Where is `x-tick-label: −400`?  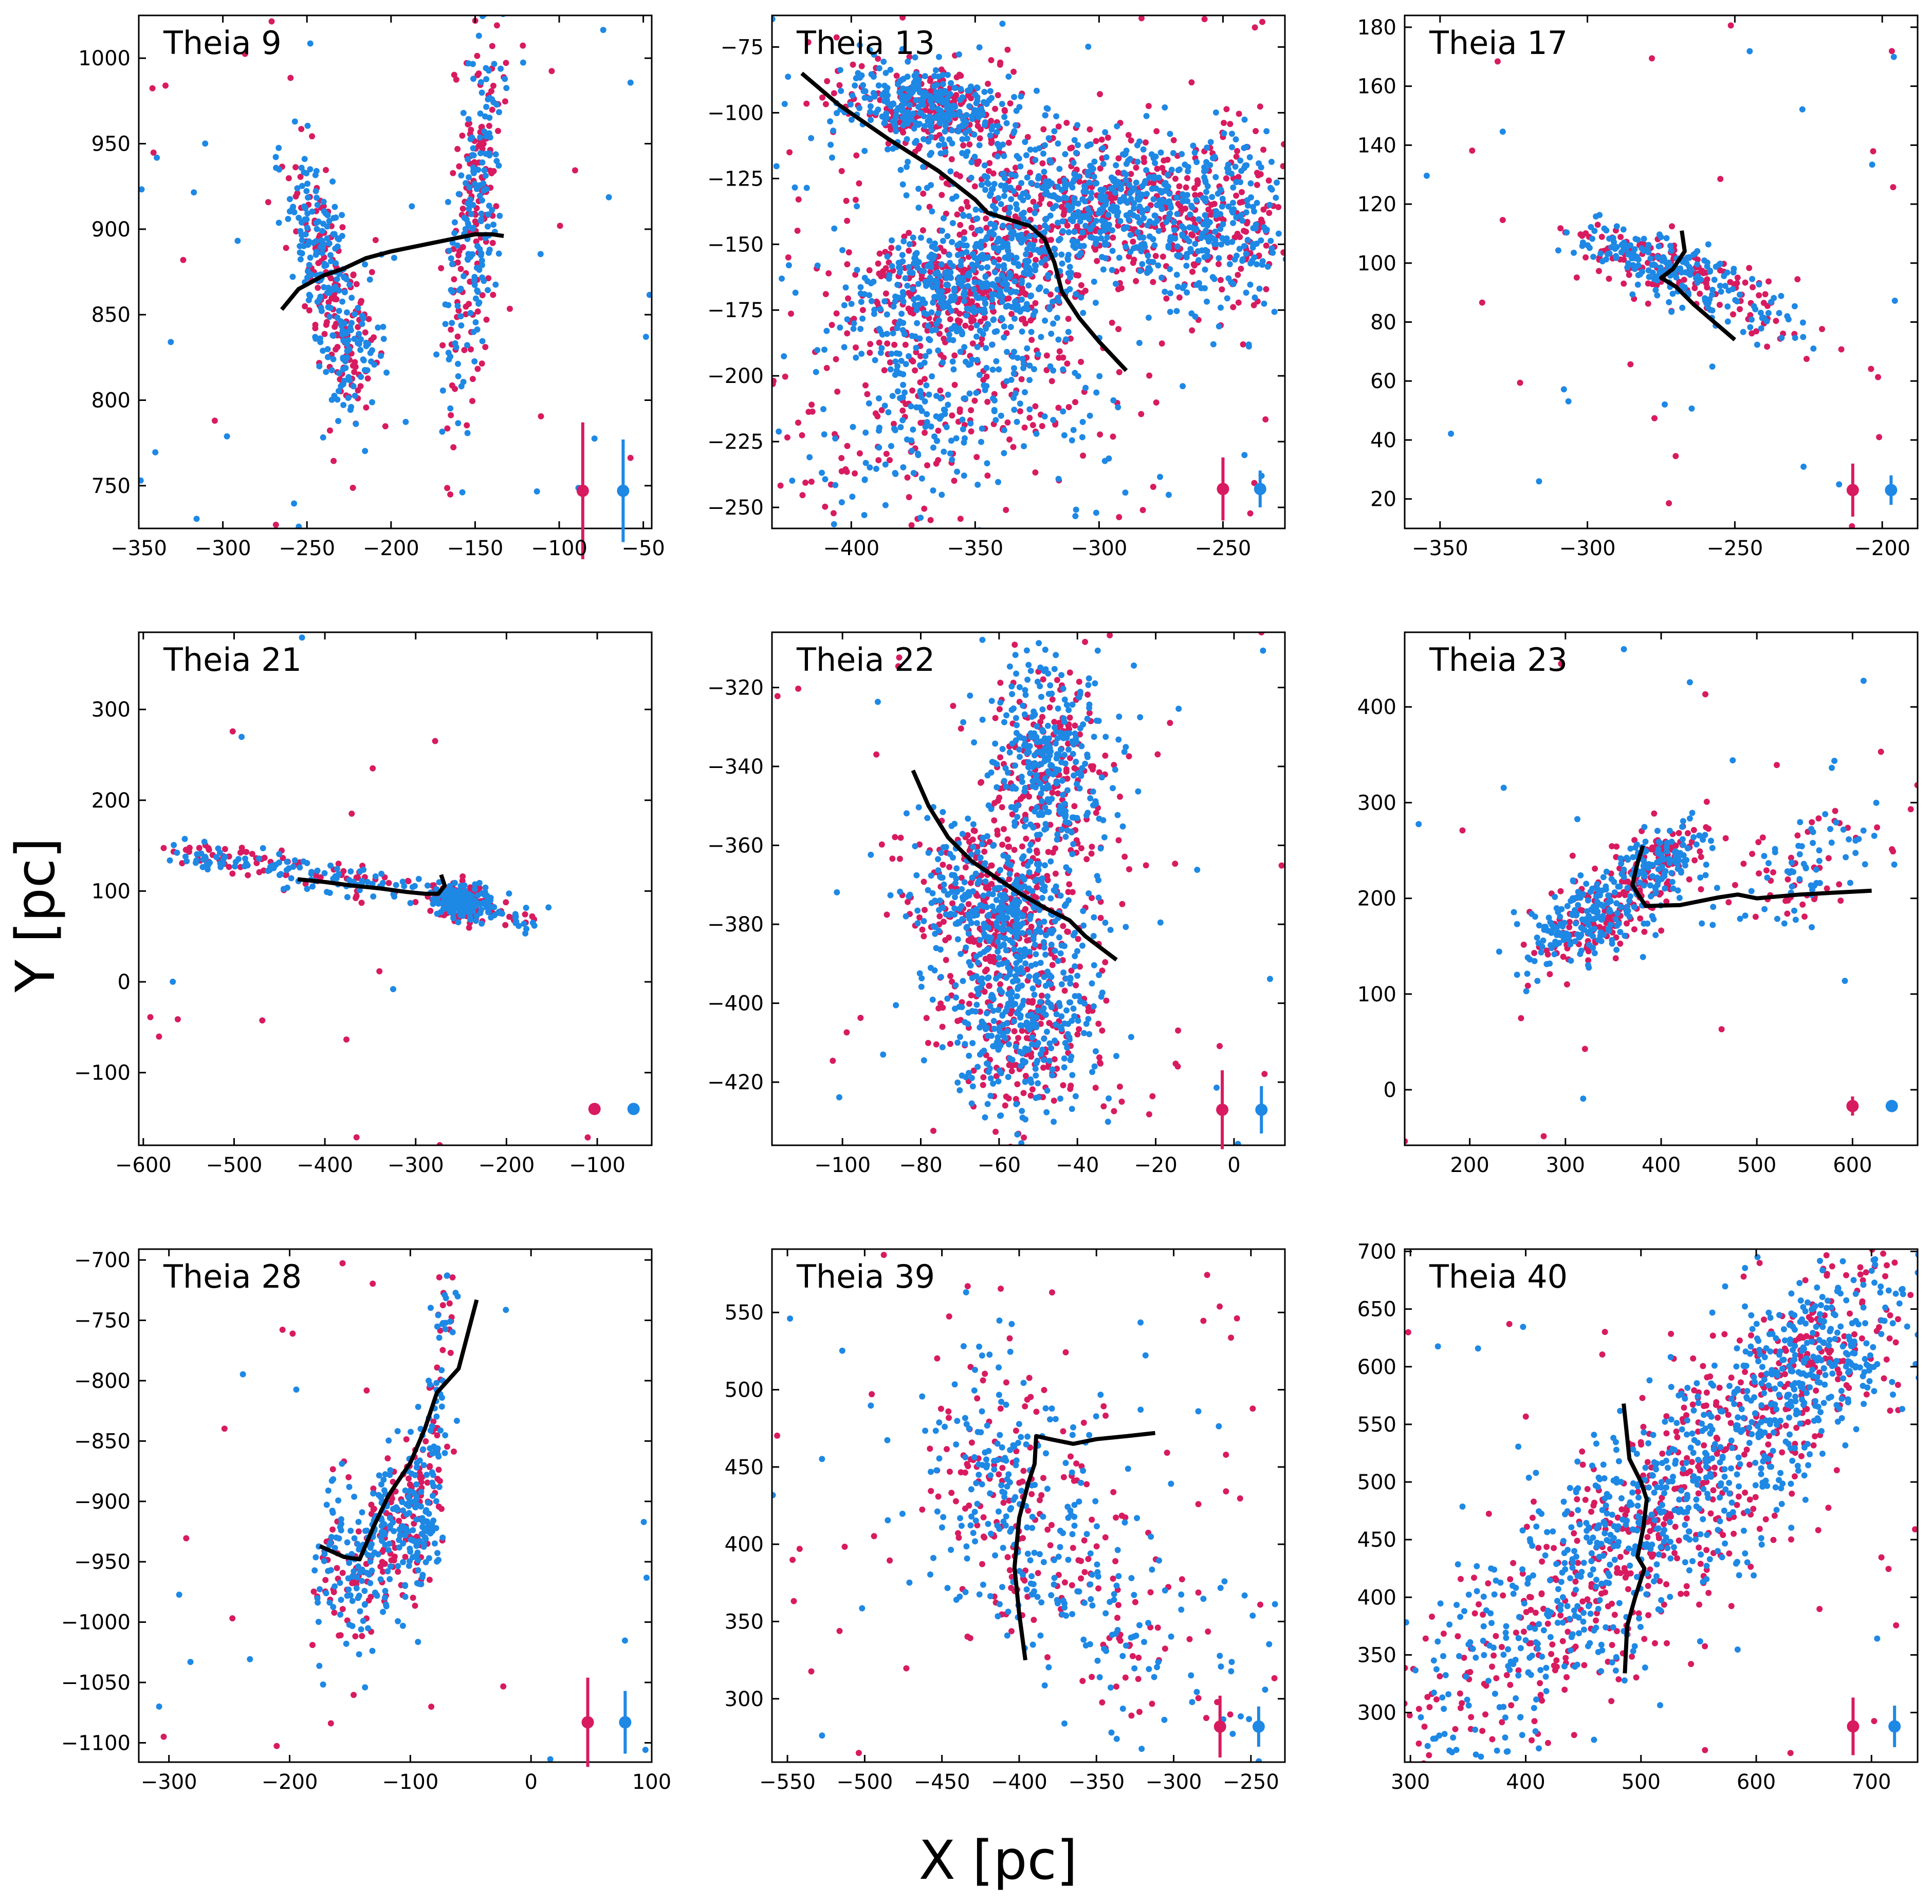
x-tick-label: −400 is located at coordinates (851, 549).